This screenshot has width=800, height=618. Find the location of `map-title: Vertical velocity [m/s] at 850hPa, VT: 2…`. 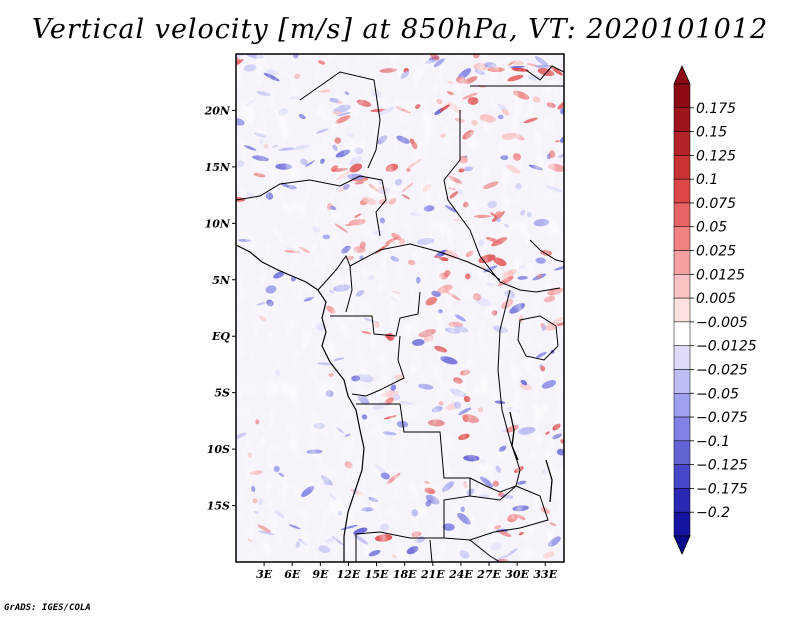

map-title: Vertical velocity [m/s] at 850hPa, VT: 2… is located at coordinates (400, 29).